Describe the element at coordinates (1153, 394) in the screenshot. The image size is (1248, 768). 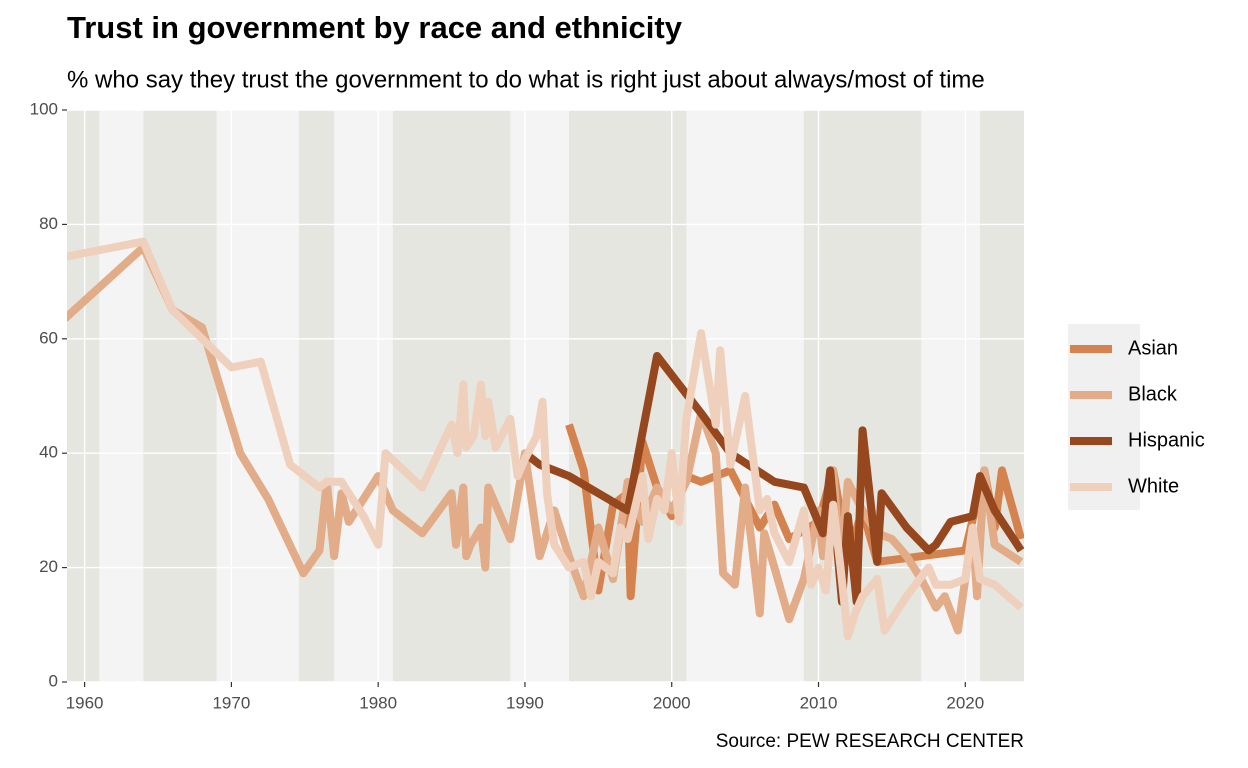
I see `legend-label: Black` at that location.